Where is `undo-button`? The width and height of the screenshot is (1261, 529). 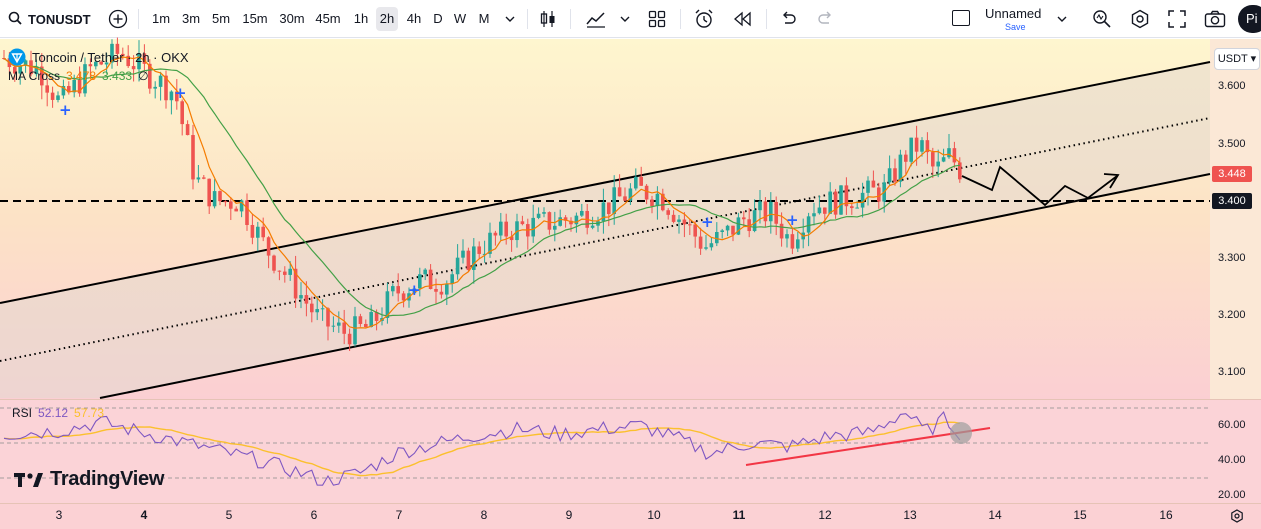 undo-button is located at coordinates (788, 19).